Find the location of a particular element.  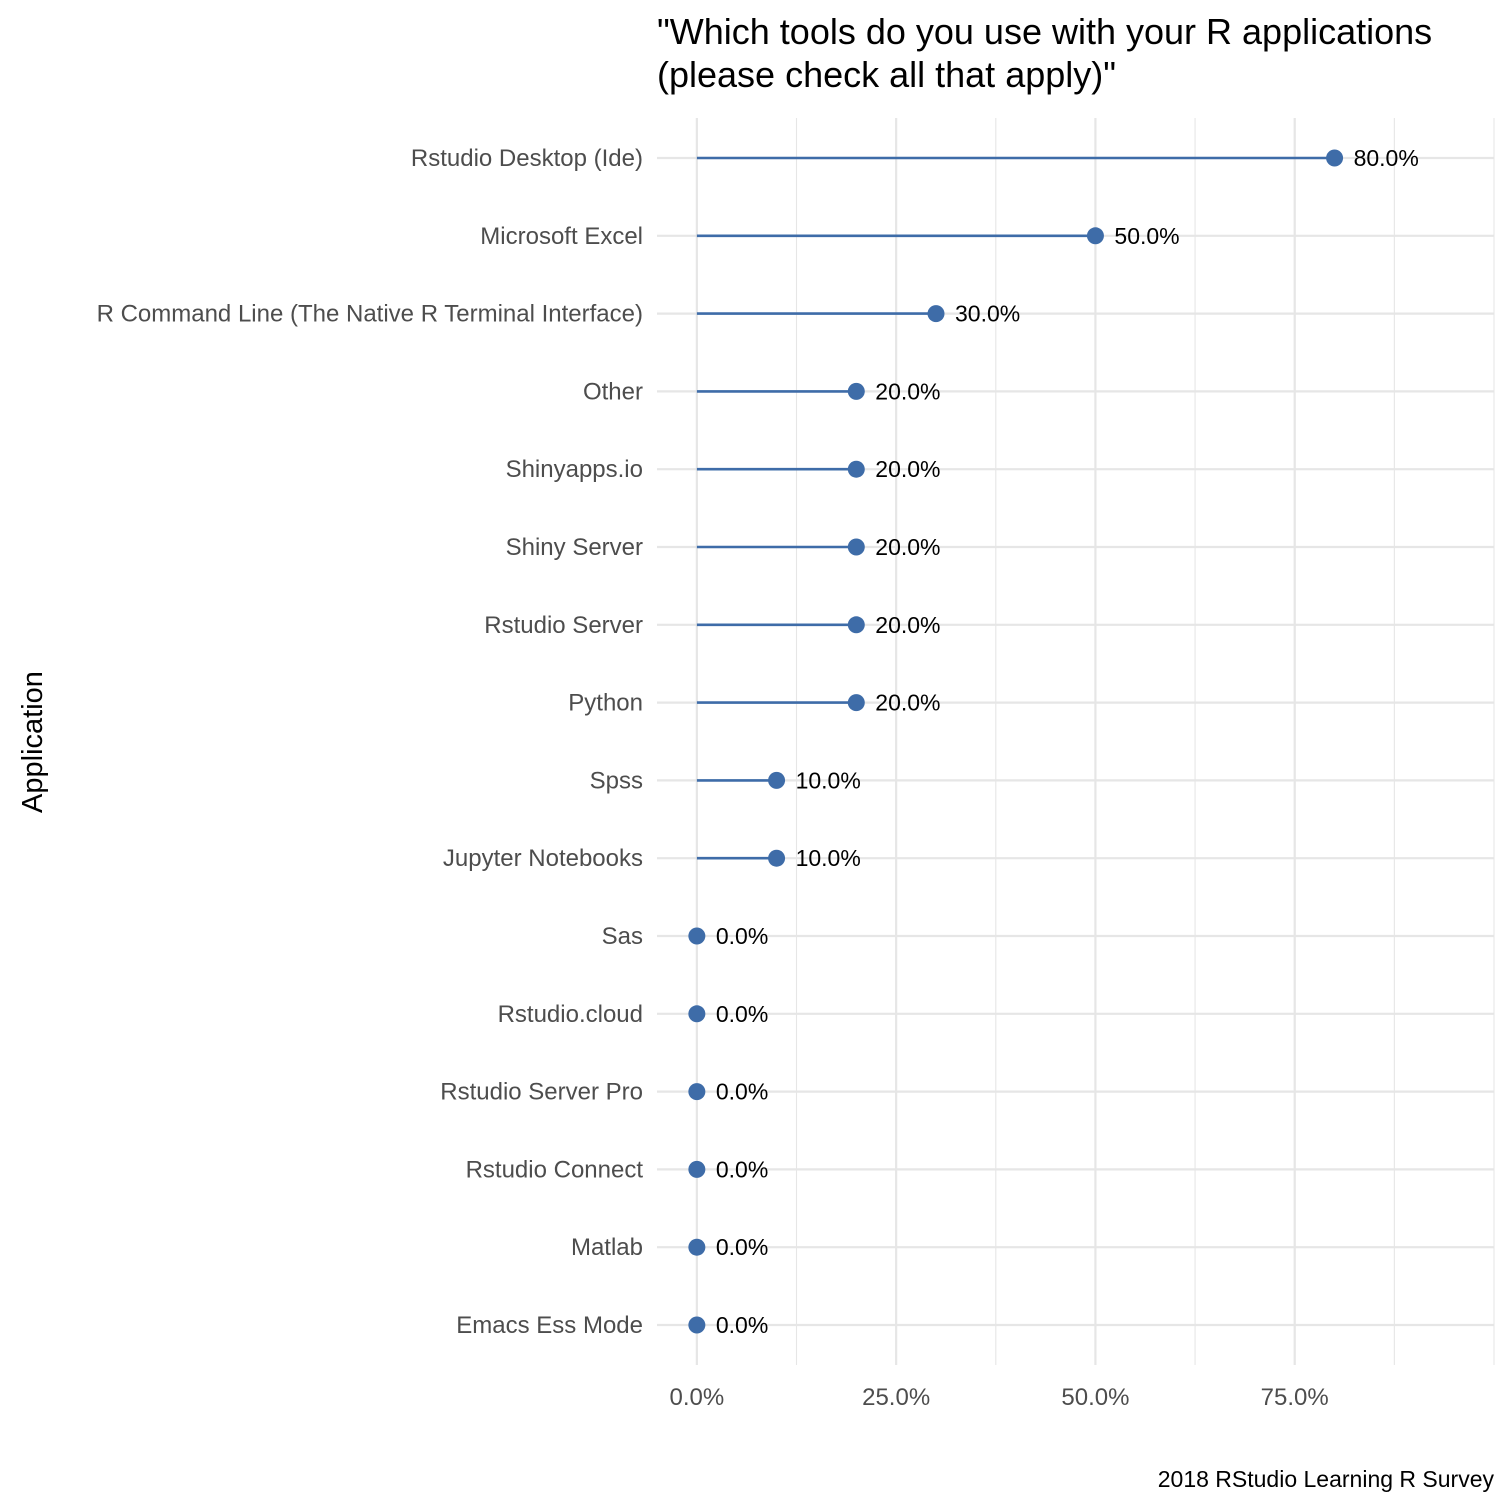

data-label: 50.0% is located at coordinates (1146, 236).